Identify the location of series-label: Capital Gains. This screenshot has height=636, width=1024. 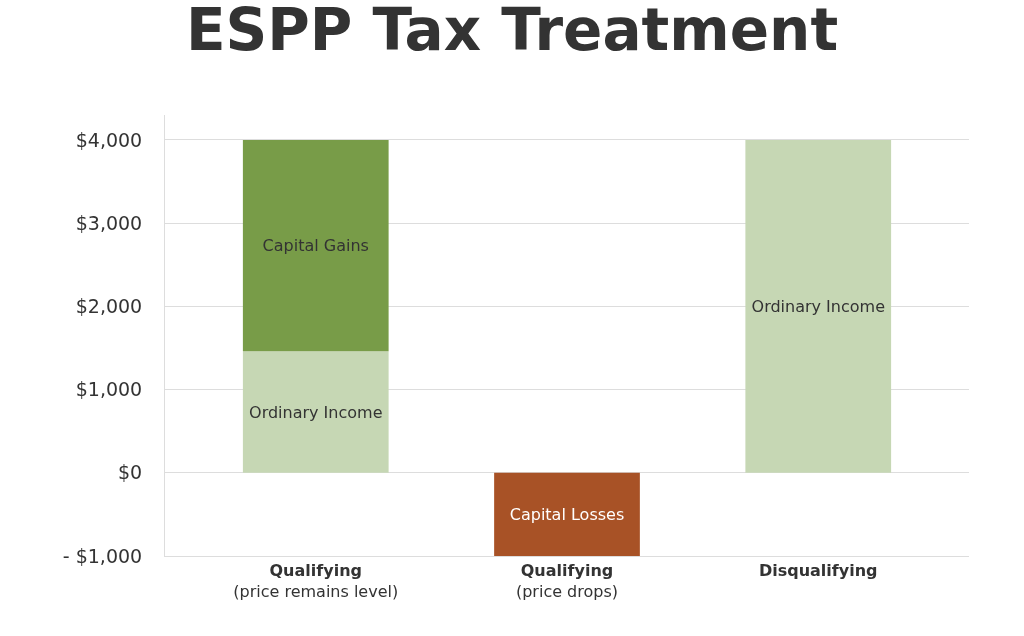
(315, 246).